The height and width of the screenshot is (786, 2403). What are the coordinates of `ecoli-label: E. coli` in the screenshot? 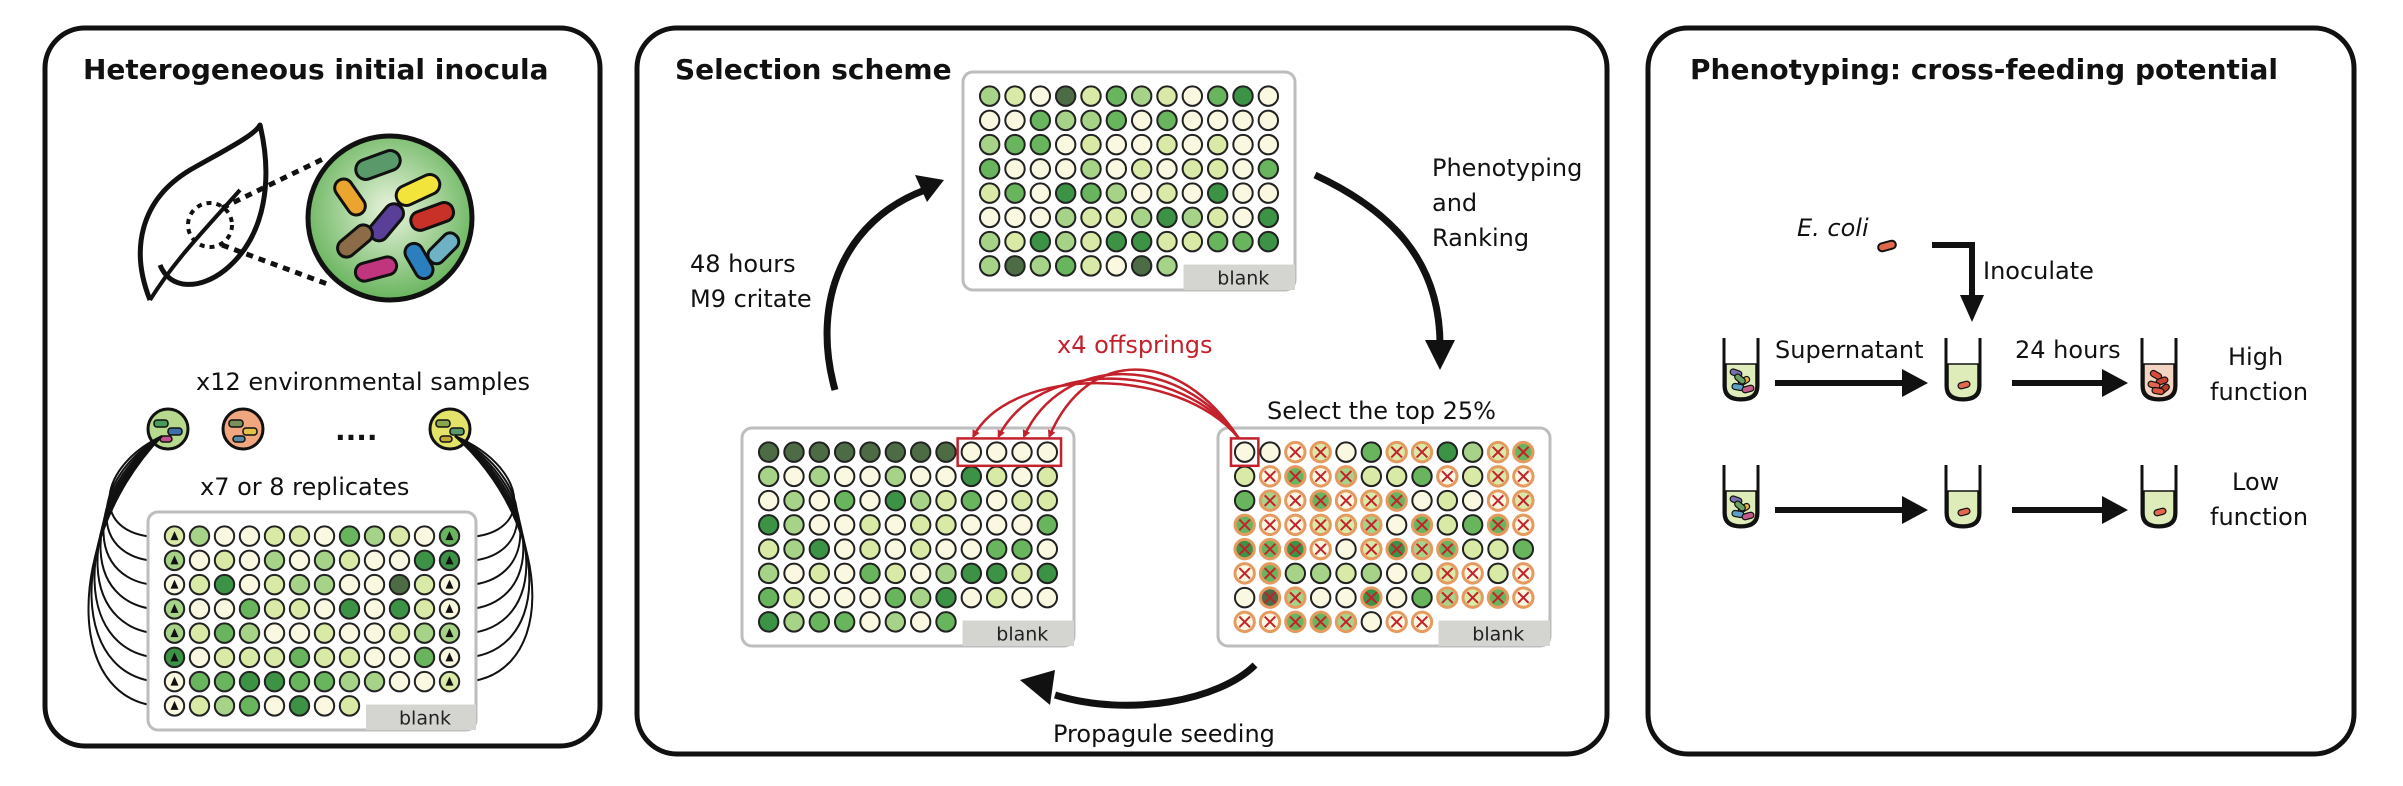 It's located at (1833, 228).